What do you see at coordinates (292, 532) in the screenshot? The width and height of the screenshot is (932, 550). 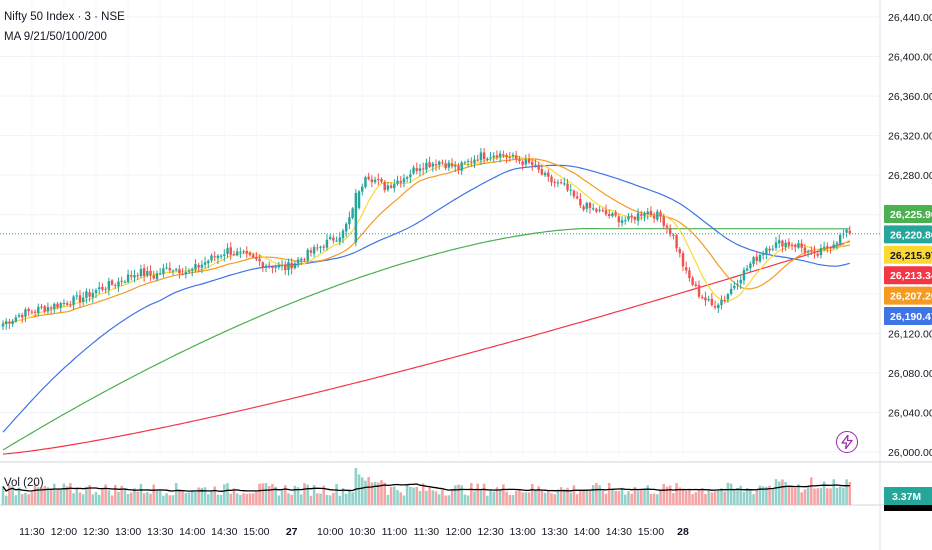 I see `x-tick-label: 27` at bounding box center [292, 532].